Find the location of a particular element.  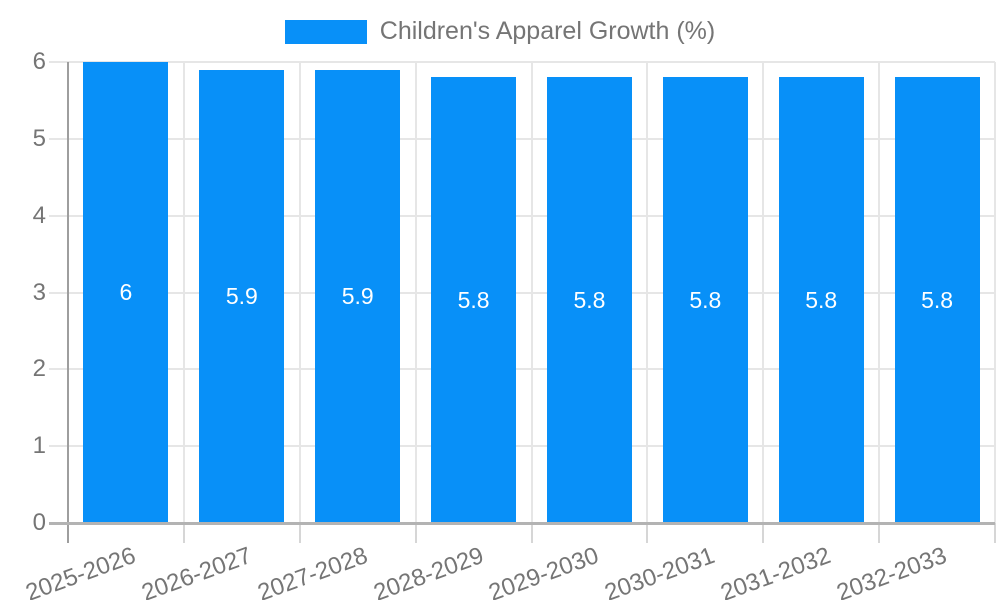

bar: 6 is located at coordinates (126, 292).